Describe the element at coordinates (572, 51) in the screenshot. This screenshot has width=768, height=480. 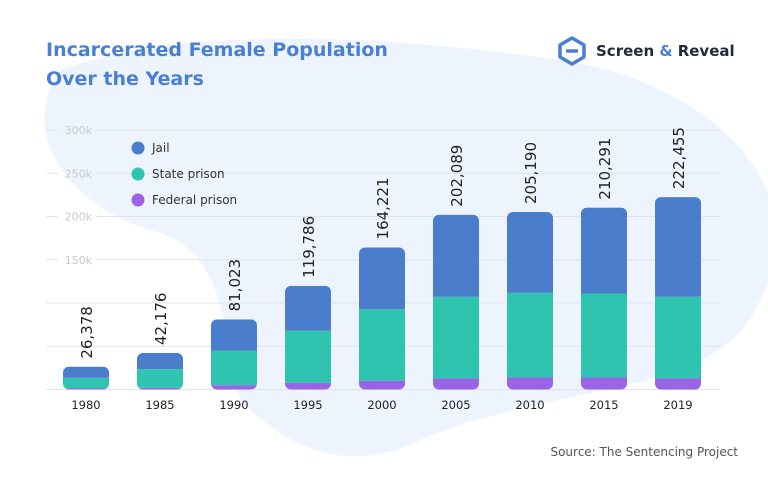
I see `logo-icon` at that location.